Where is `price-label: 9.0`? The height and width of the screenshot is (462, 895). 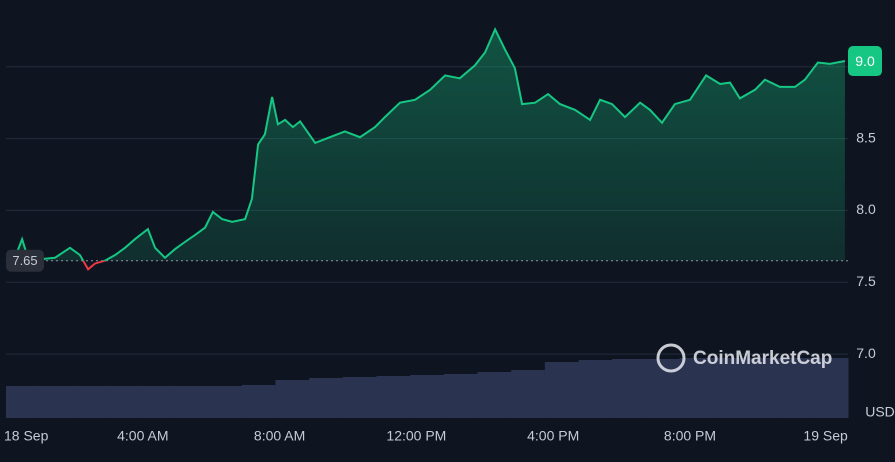
price-label: 9.0 is located at coordinates (865, 61).